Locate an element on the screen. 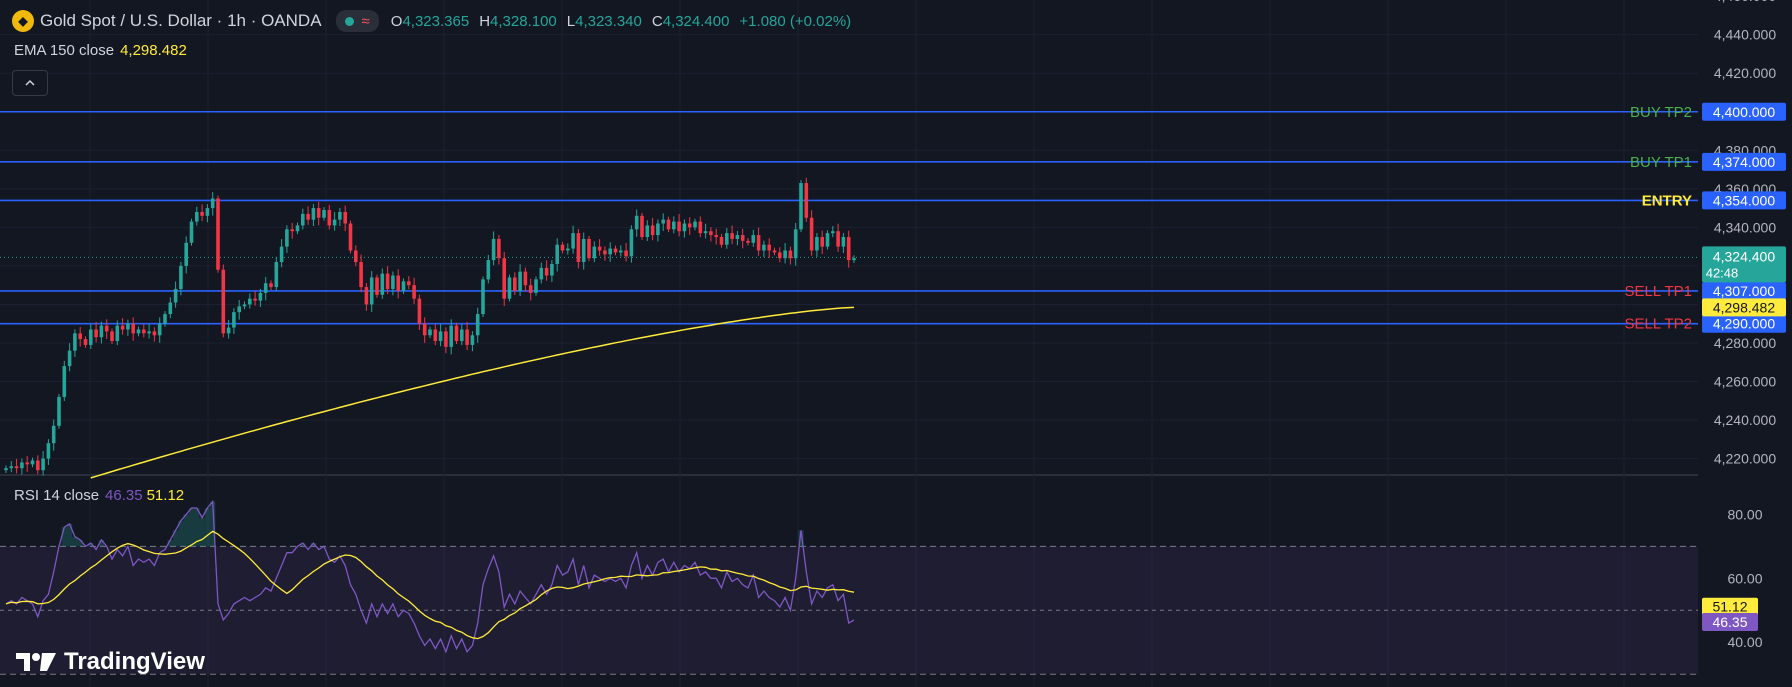  price-tick-label: 4,280.000 is located at coordinates (1745, 343).